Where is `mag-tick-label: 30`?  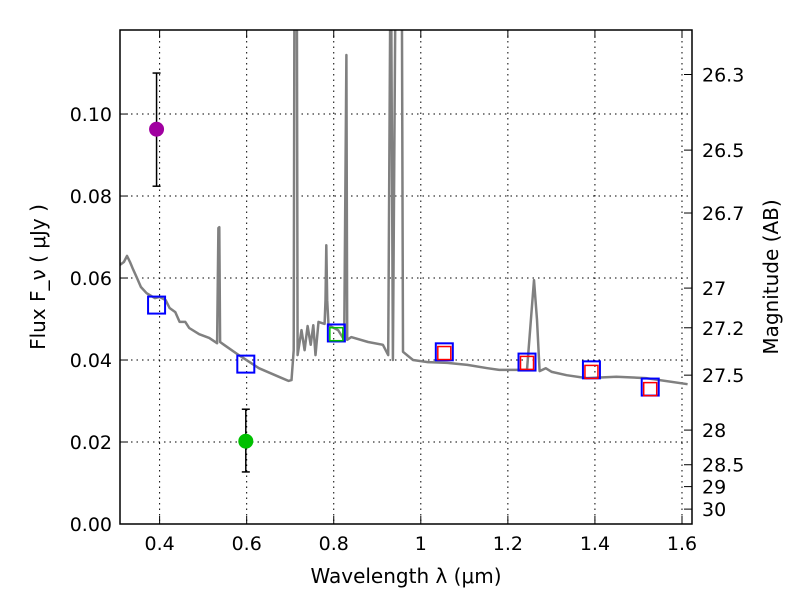 mag-tick-label: 30 is located at coordinates (714, 510).